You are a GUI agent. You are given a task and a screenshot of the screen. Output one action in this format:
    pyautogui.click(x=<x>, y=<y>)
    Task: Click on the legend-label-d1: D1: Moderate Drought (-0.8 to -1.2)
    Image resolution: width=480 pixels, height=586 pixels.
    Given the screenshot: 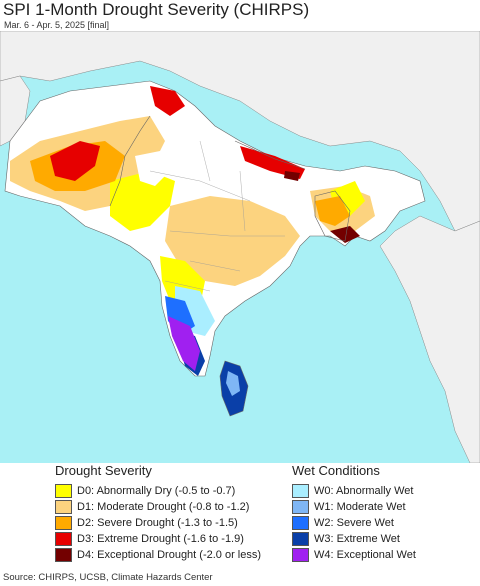 What is the action you would take?
    pyautogui.click(x=163, y=506)
    